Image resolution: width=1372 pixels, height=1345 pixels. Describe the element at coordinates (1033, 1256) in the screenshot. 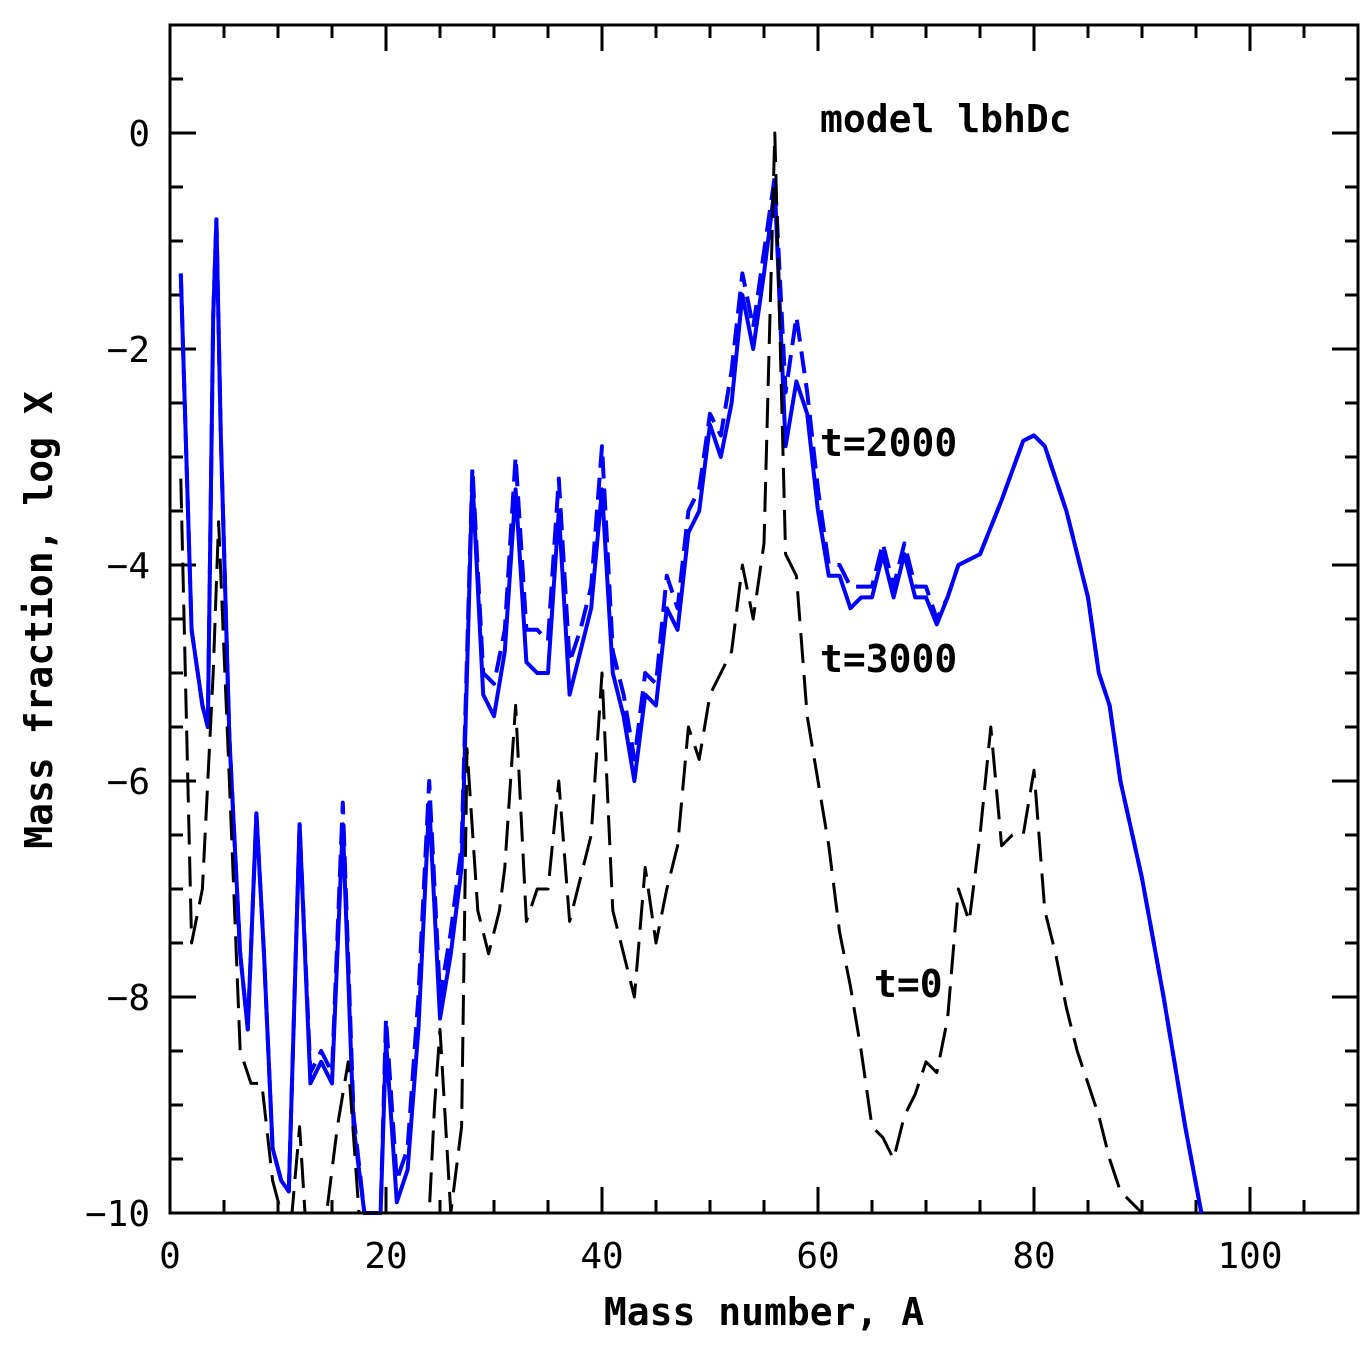

I see `x-tick-label: 80` at that location.